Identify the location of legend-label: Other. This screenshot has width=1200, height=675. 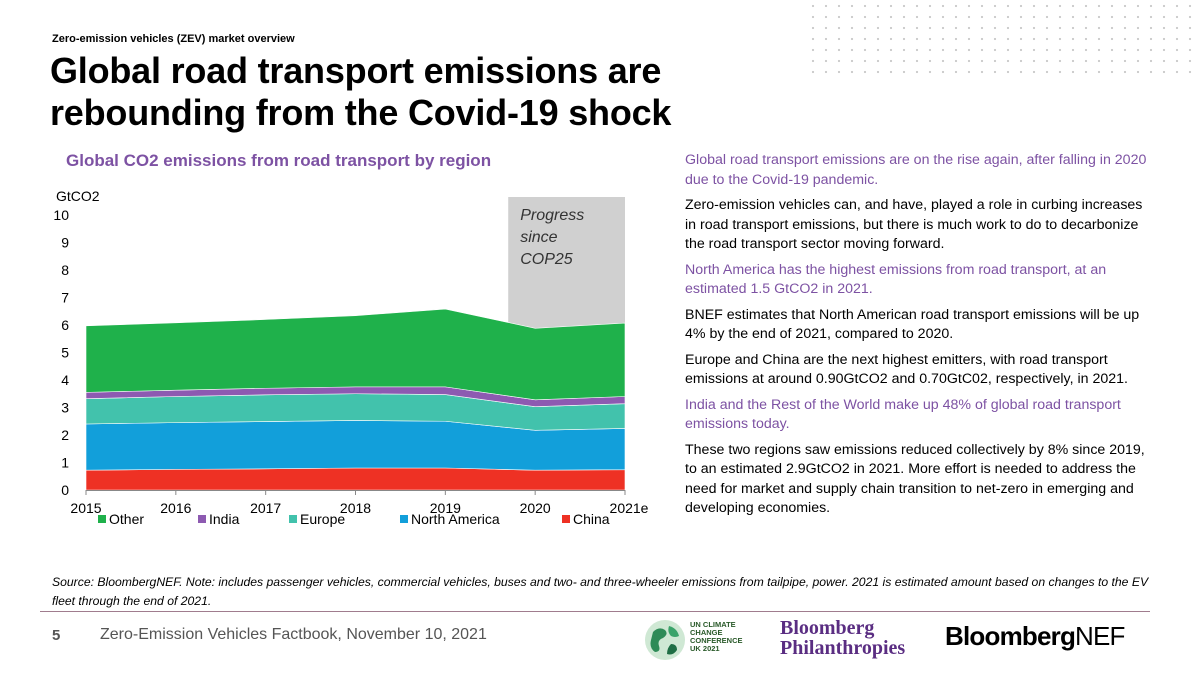
(126, 519).